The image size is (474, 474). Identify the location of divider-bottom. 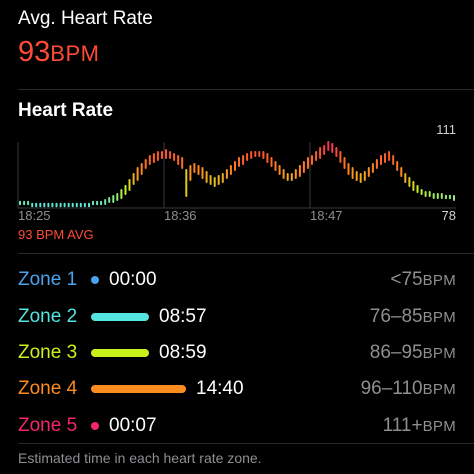
(246, 443).